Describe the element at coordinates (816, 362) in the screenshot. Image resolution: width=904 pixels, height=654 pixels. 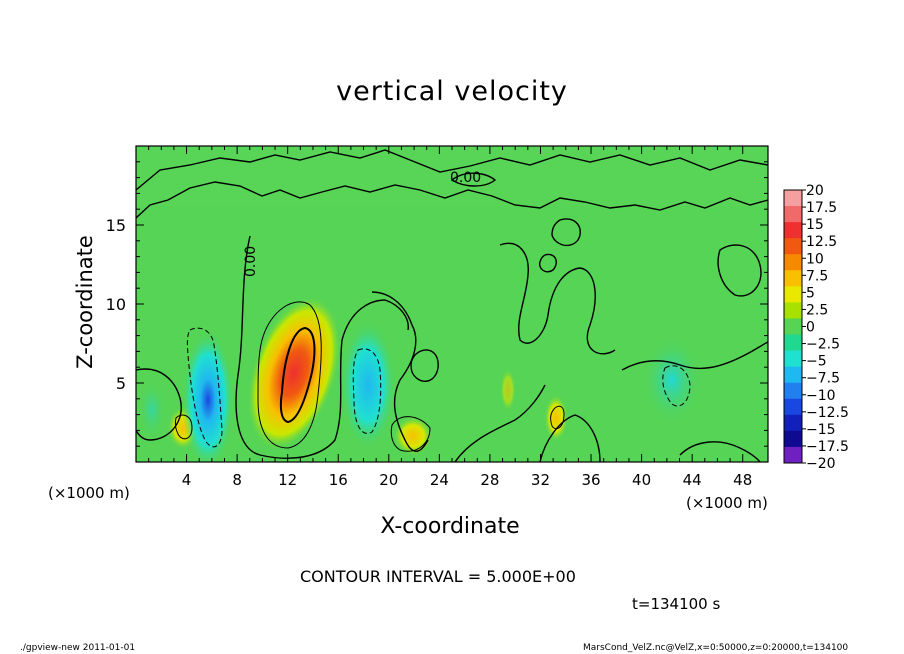
I see `colorbar-label: −5` at that location.